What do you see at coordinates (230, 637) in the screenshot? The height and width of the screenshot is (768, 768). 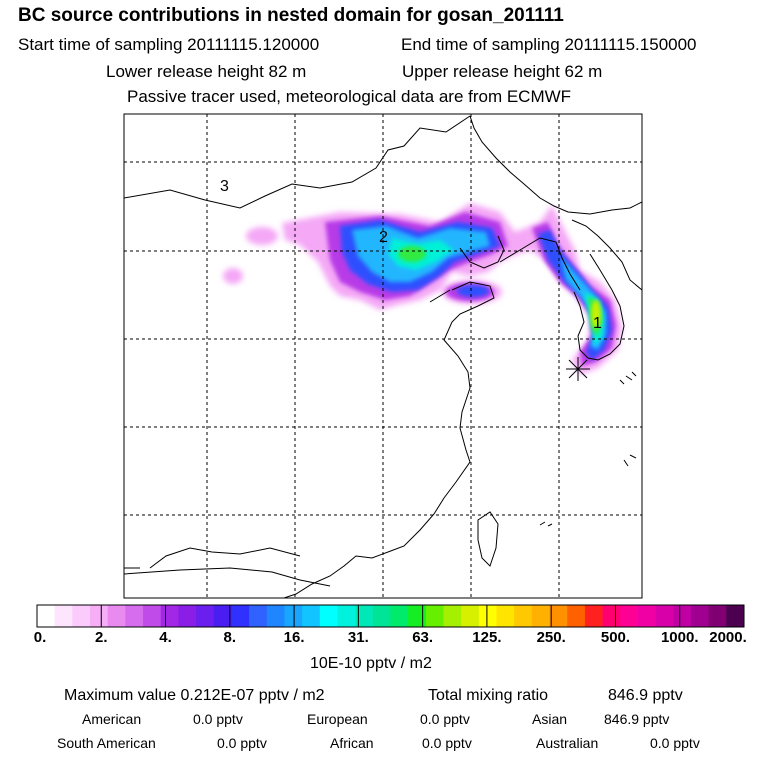 I see `colorbar-tick-label: 8.` at bounding box center [230, 637].